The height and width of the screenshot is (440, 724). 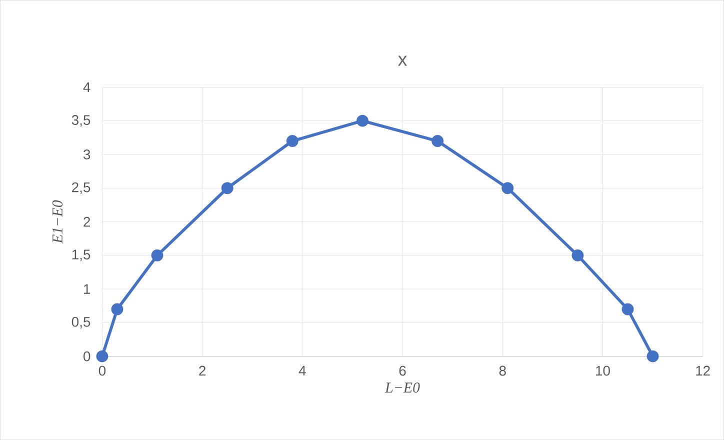 I want to click on y-tick-label: 3, so click(x=86, y=154).